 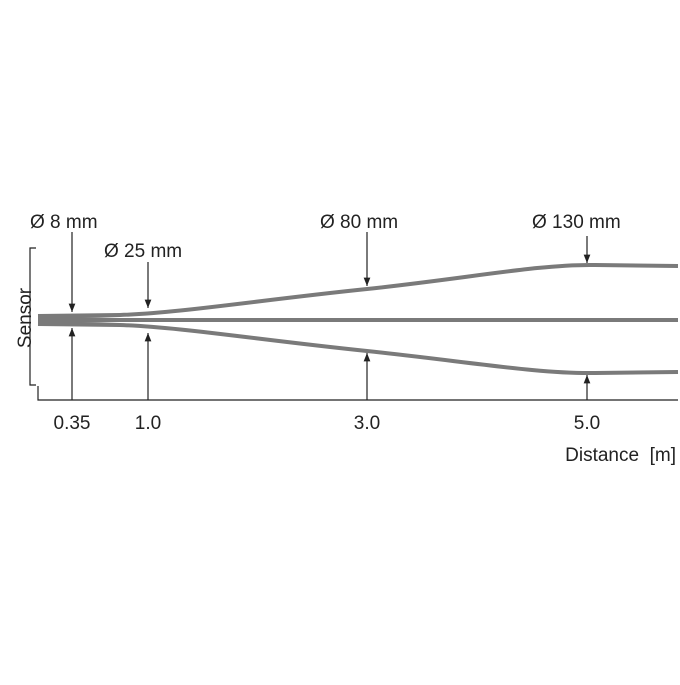 What do you see at coordinates (357, 393) in the screenshot?
I see `distance-axis` at bounding box center [357, 393].